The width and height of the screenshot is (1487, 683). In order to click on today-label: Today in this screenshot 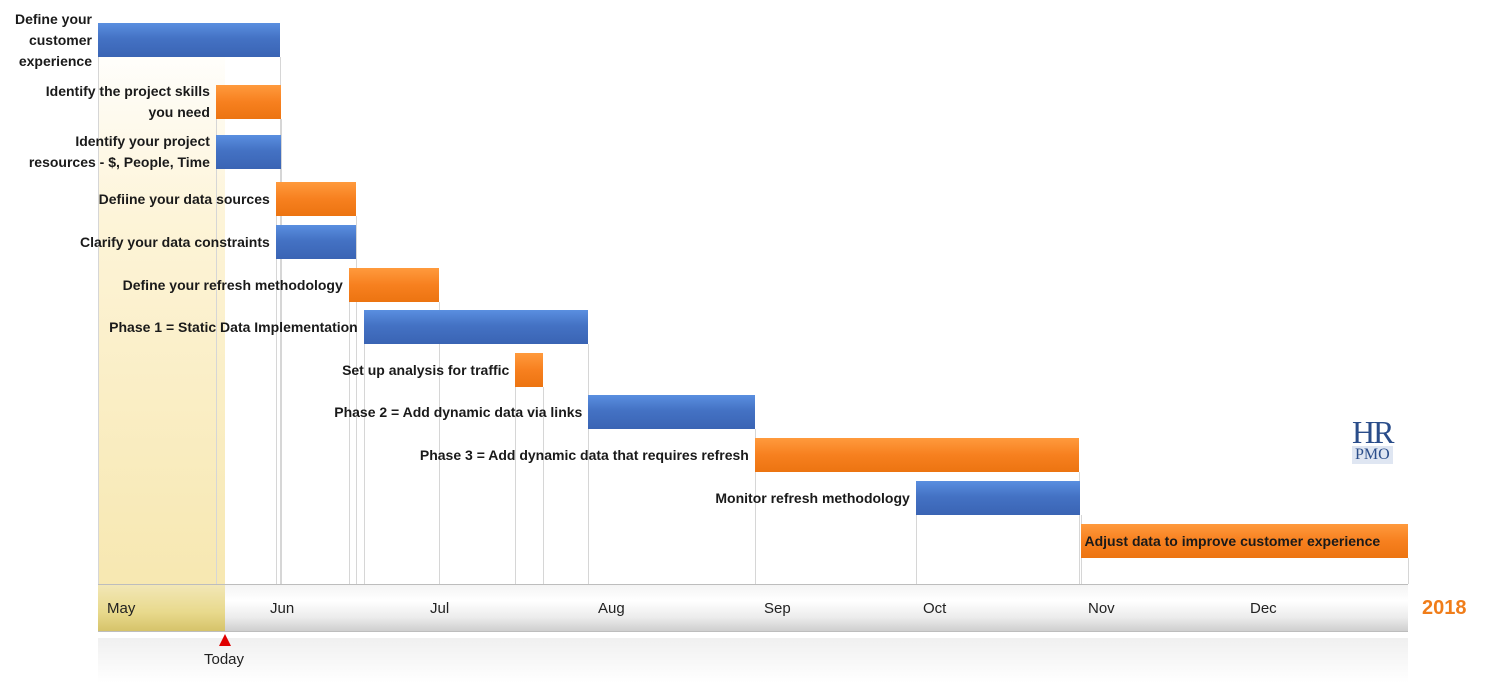, I will do `click(224, 659)`.